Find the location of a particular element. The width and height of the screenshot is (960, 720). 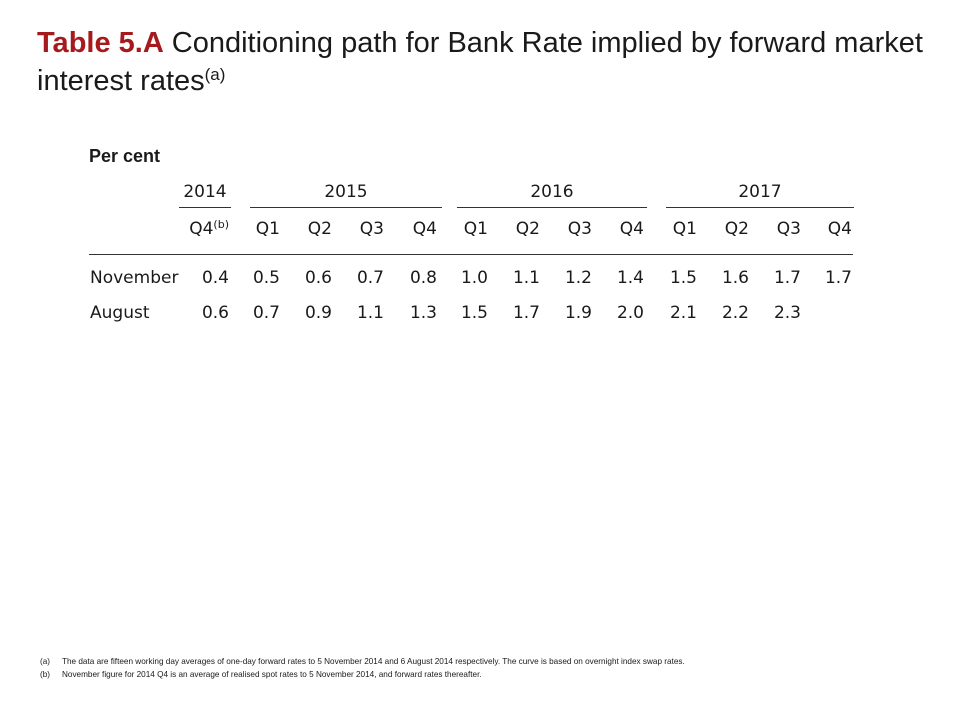

year-underline-2016 is located at coordinates (552, 207).